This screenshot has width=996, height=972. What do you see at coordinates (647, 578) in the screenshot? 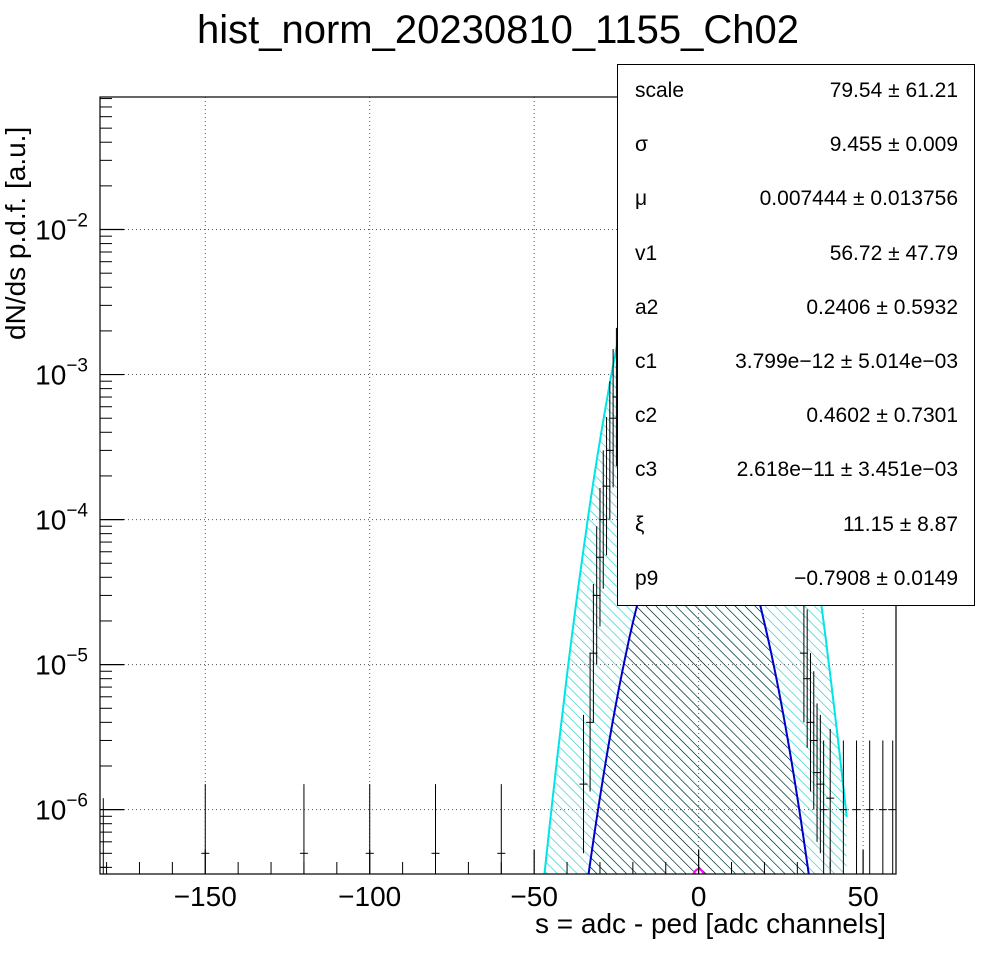
I see `stat-name: p9` at bounding box center [647, 578].